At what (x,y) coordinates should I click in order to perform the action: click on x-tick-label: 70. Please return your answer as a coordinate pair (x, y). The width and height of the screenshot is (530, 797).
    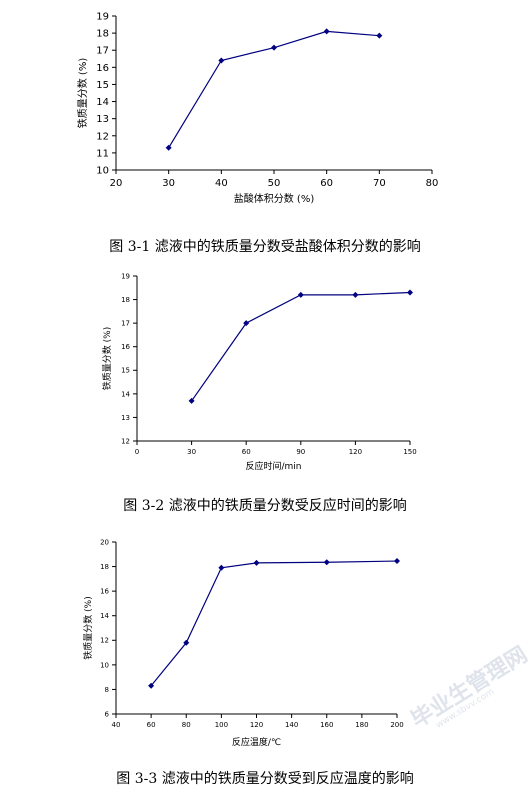
    Looking at the image, I should click on (379, 183).